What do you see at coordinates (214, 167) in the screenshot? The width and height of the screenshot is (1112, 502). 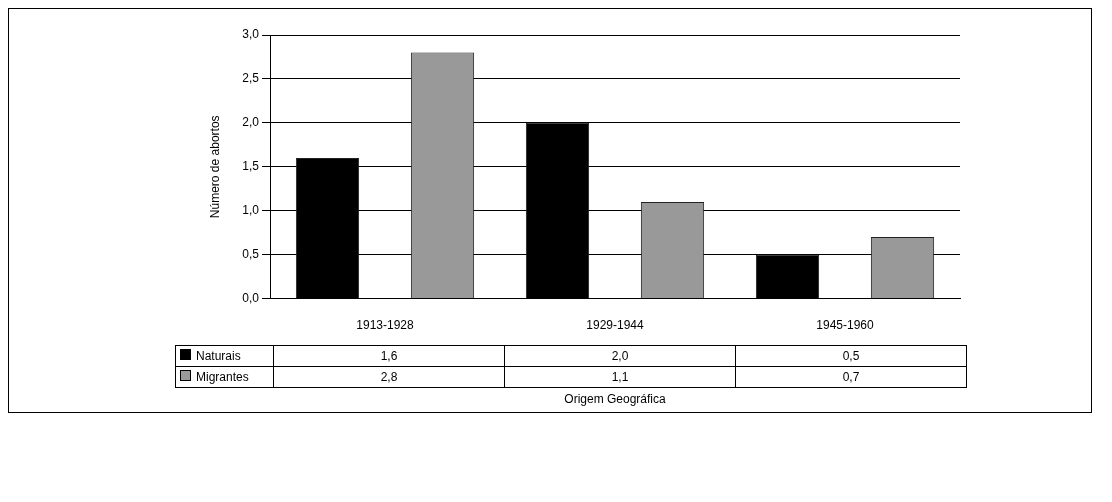 I see `y-axis-title: Número de abortos` at bounding box center [214, 167].